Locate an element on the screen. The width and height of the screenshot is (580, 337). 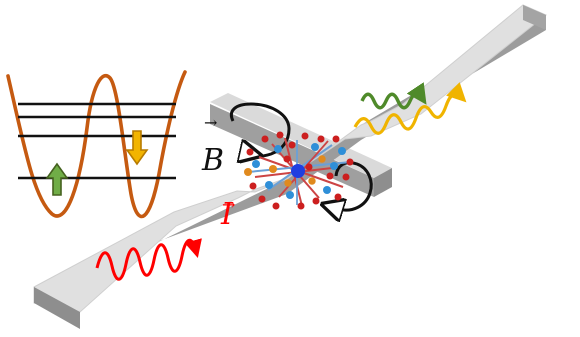
current-label: I is located at coordinates (227, 214).